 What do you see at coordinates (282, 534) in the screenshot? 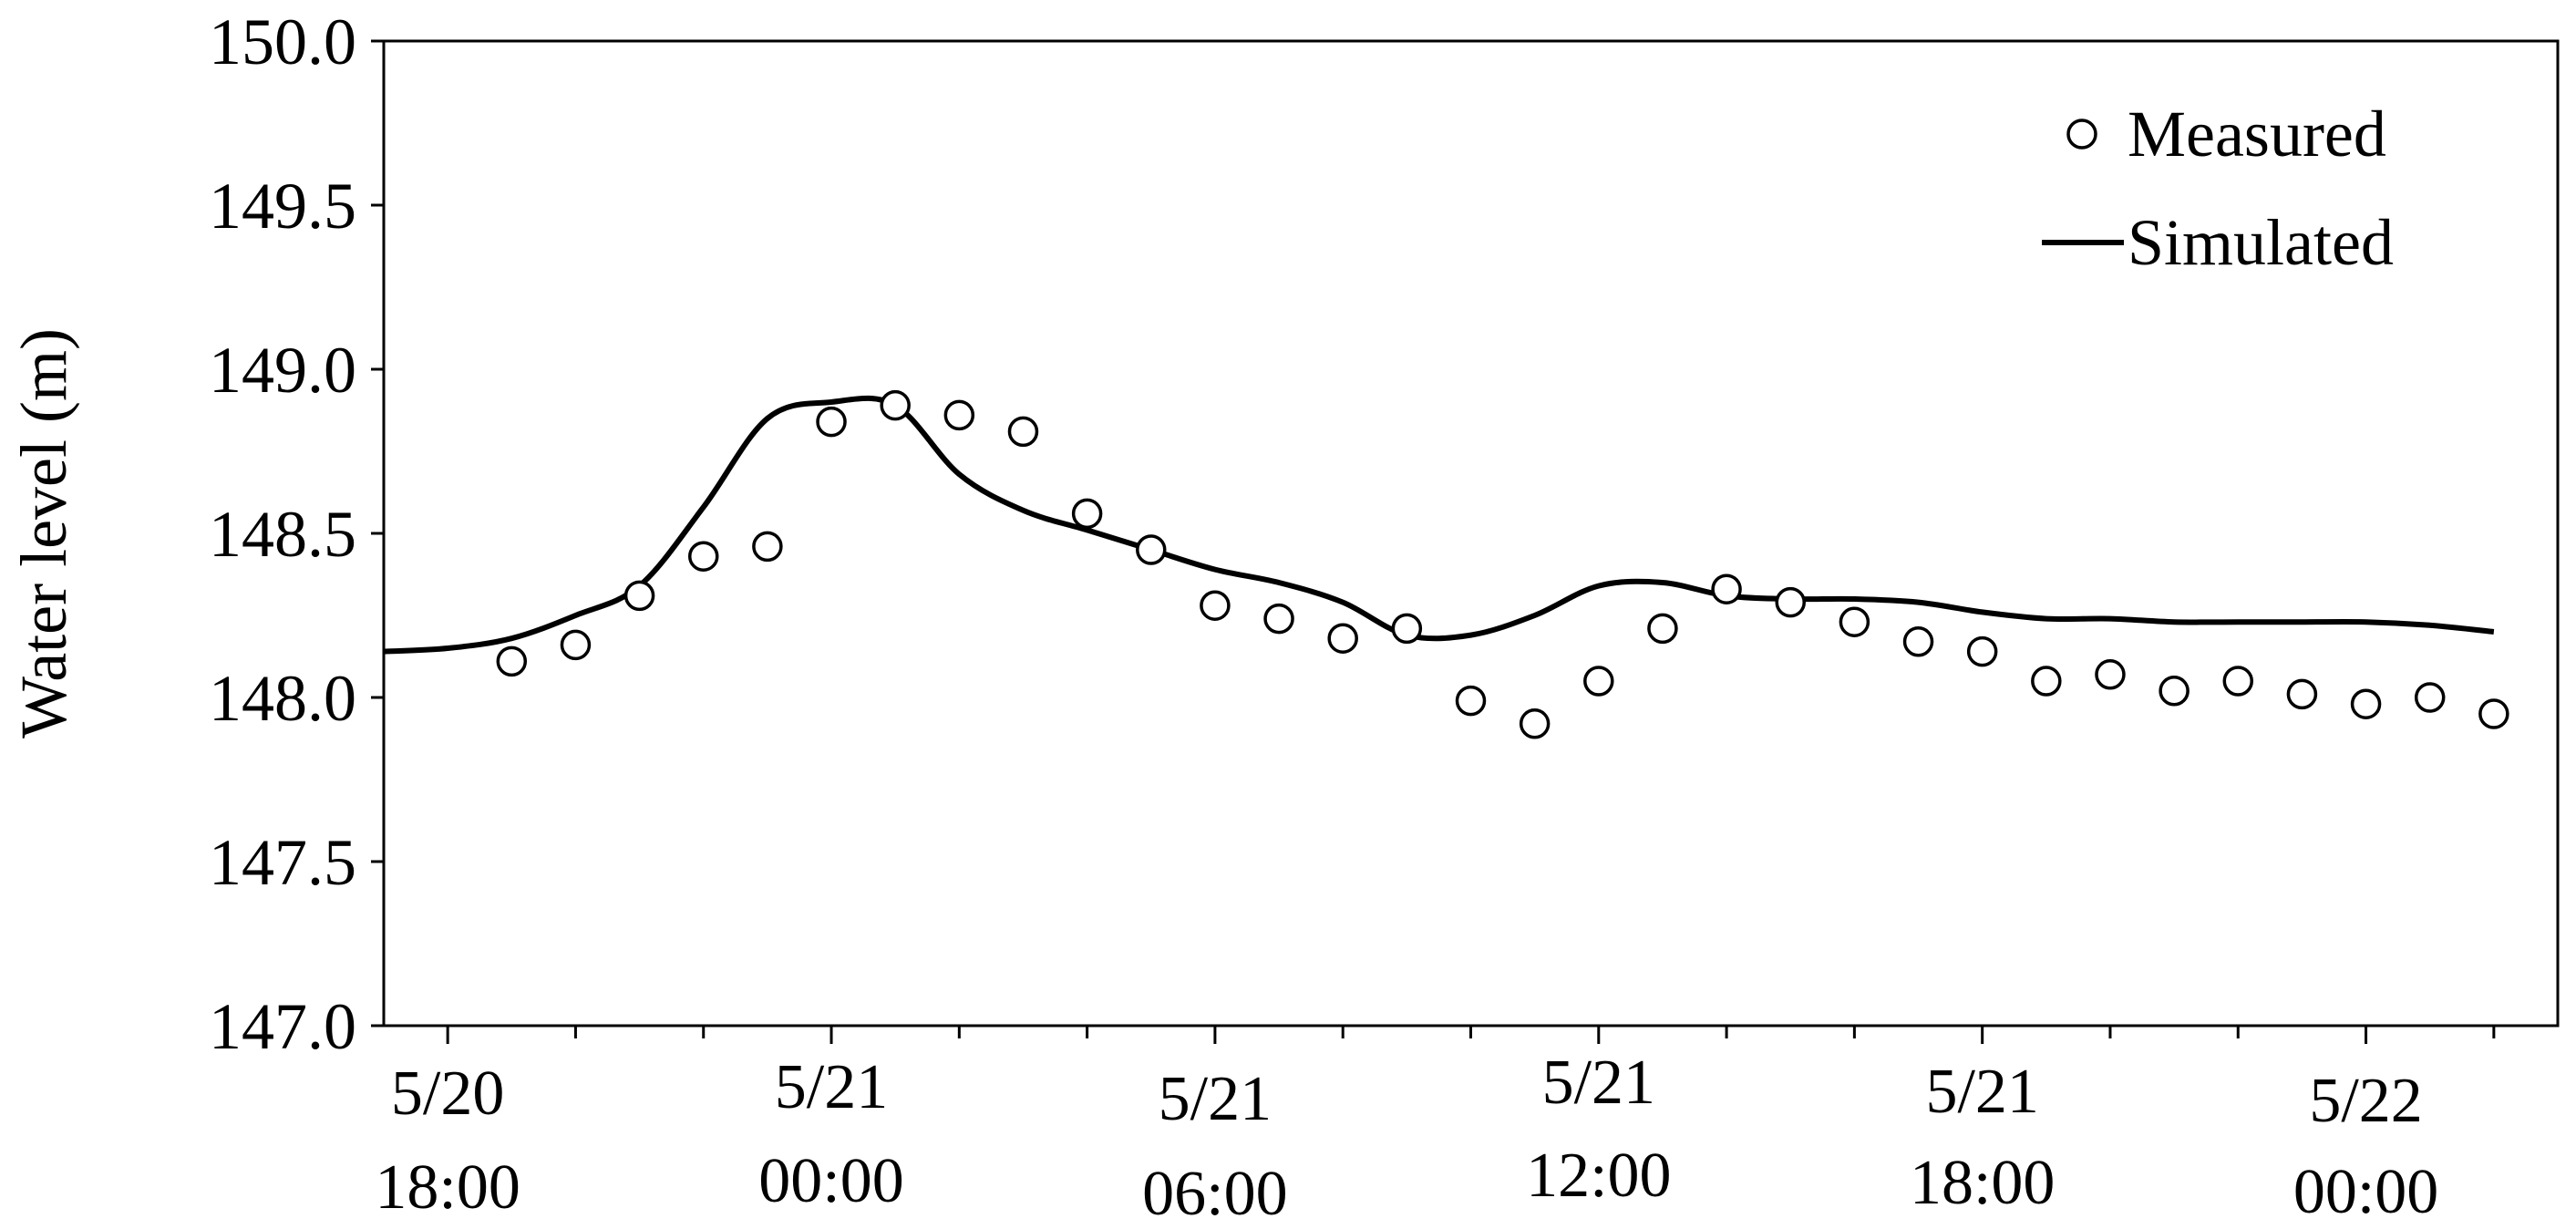
I see `y-tick-label: 148.5` at bounding box center [282, 534].